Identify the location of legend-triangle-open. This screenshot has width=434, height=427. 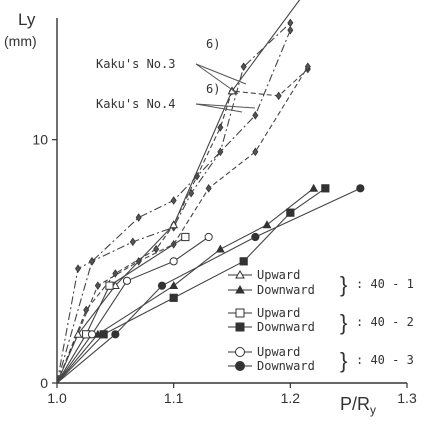
(240, 274).